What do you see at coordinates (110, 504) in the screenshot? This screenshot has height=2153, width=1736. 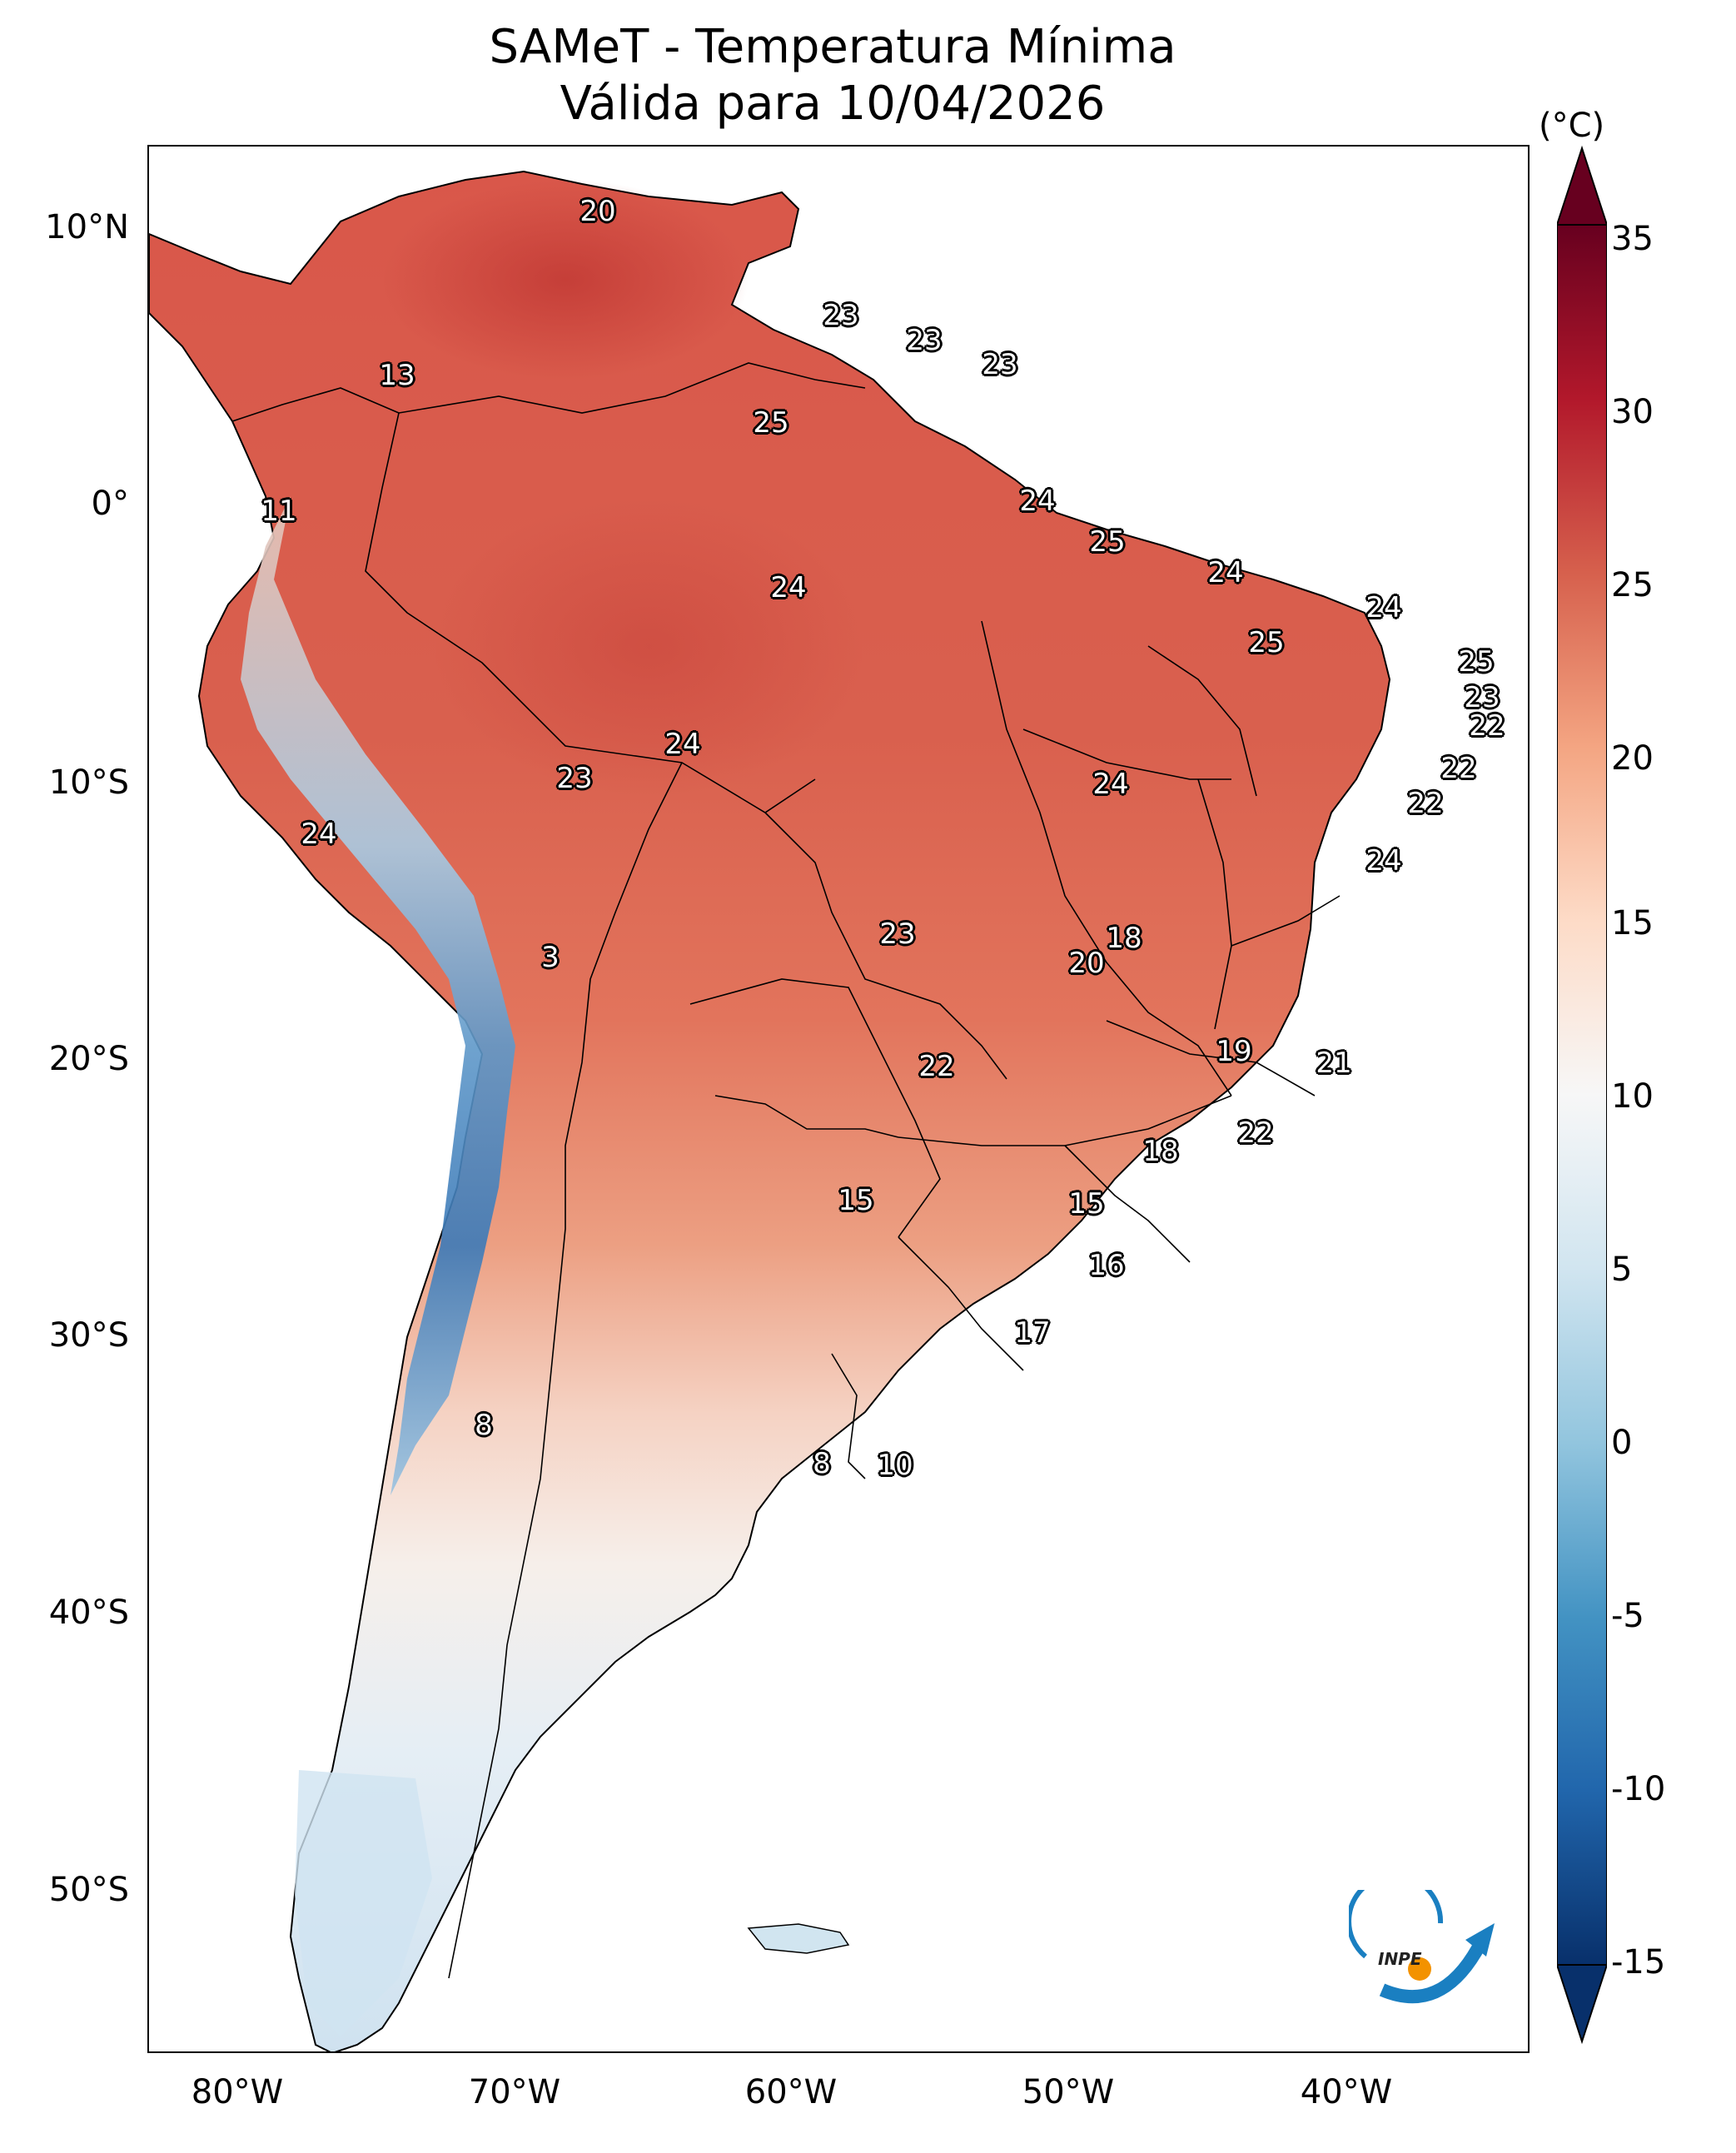 I see `lat-label-0: 0°` at bounding box center [110, 504].